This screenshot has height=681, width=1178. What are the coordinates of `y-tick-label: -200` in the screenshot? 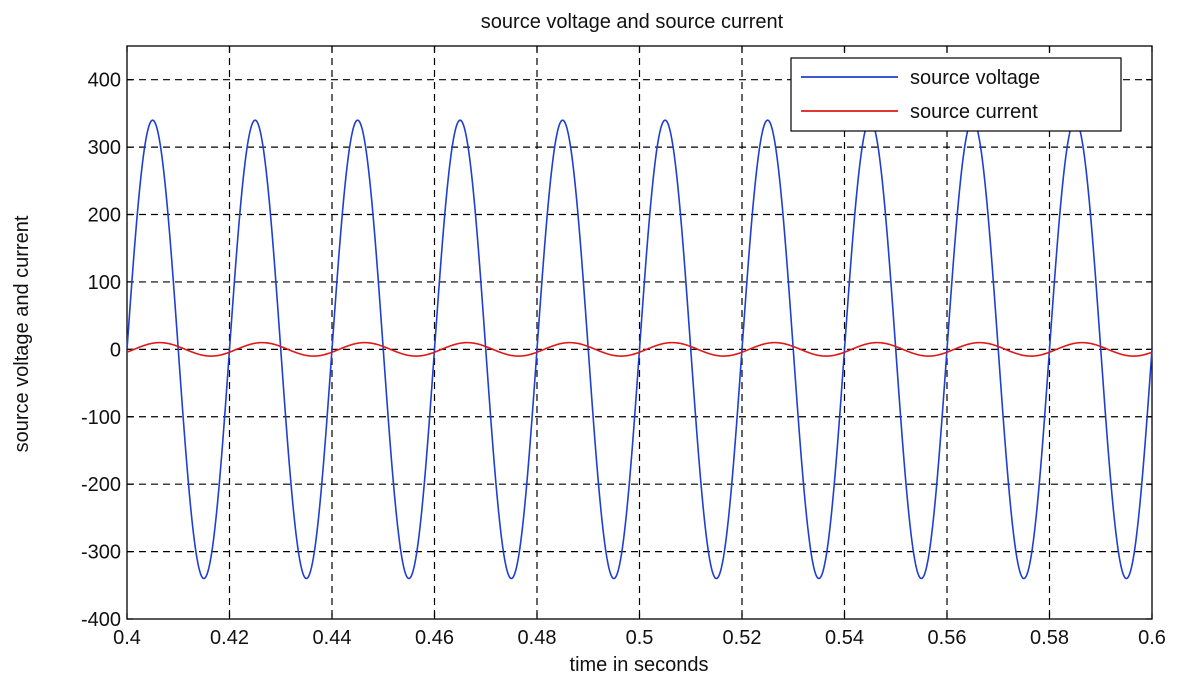 It's located at (101, 485).